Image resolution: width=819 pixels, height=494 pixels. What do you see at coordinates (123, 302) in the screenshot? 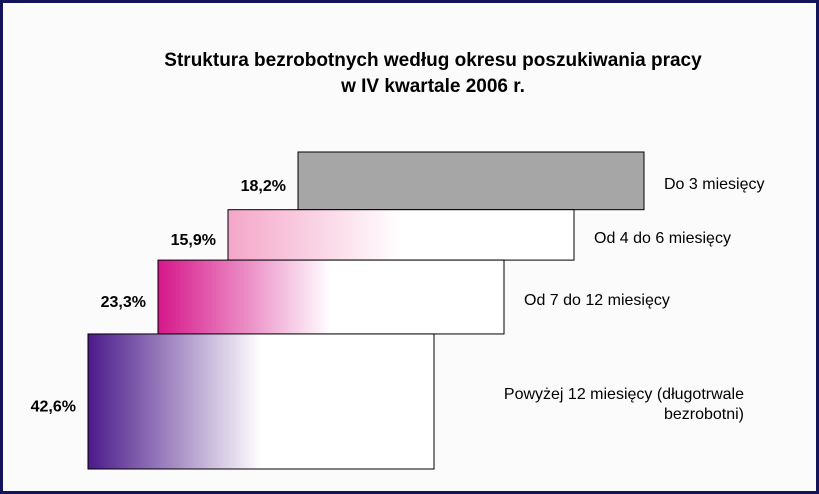
I see `value-label: 23,3%` at bounding box center [123, 302].